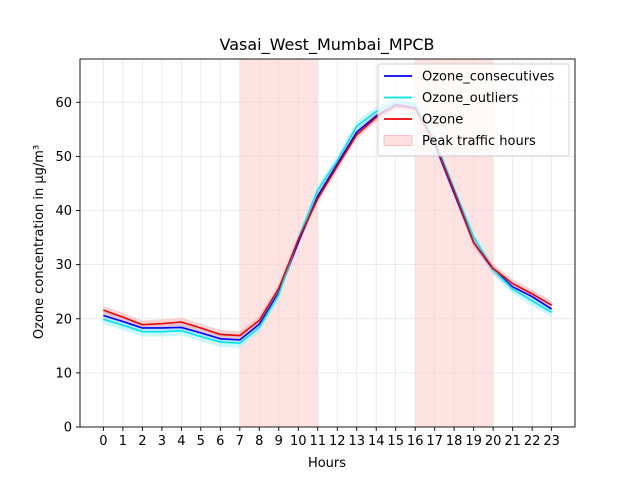  Describe the element at coordinates (220, 441) in the screenshot. I see `x-tick-label: 6` at that location.